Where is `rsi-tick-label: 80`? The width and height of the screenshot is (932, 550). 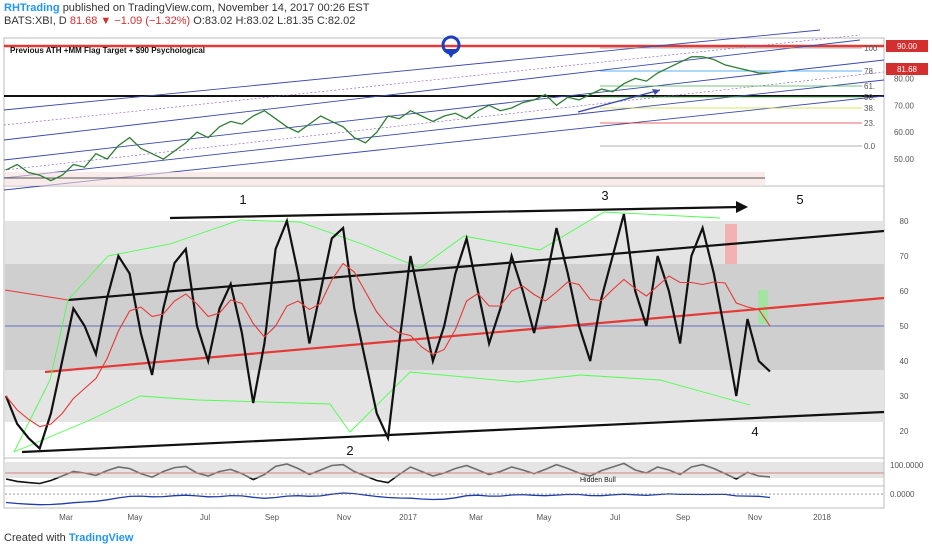 rsi-tick-label: 80 is located at coordinates (904, 221).